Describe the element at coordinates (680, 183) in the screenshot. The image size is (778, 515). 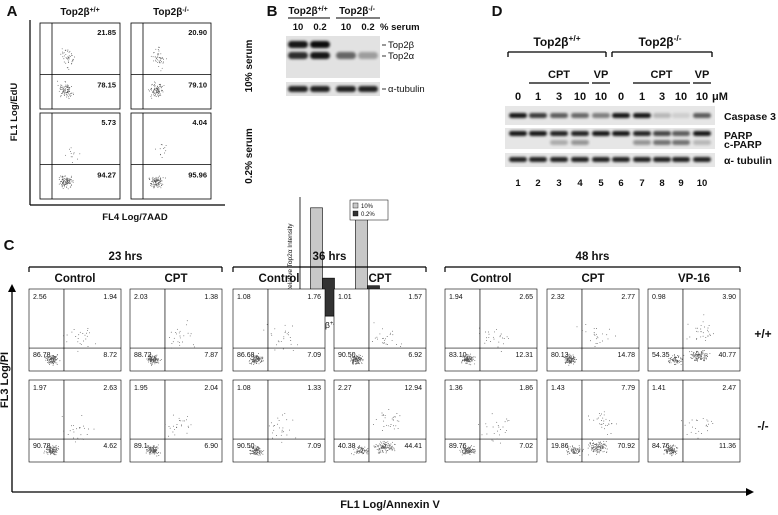
I see `lane-number: 9` at that location.